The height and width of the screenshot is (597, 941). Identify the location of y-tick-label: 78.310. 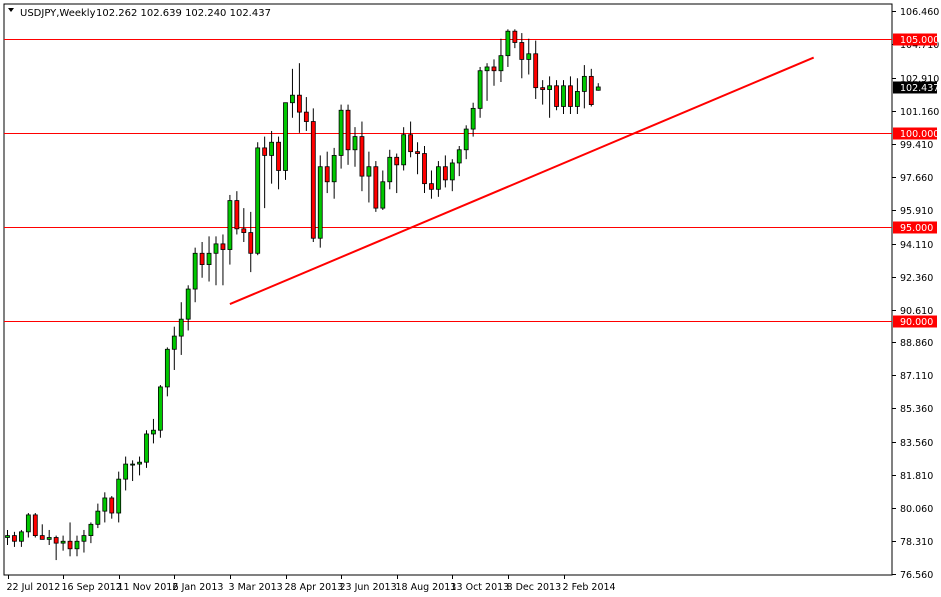
(916, 542).